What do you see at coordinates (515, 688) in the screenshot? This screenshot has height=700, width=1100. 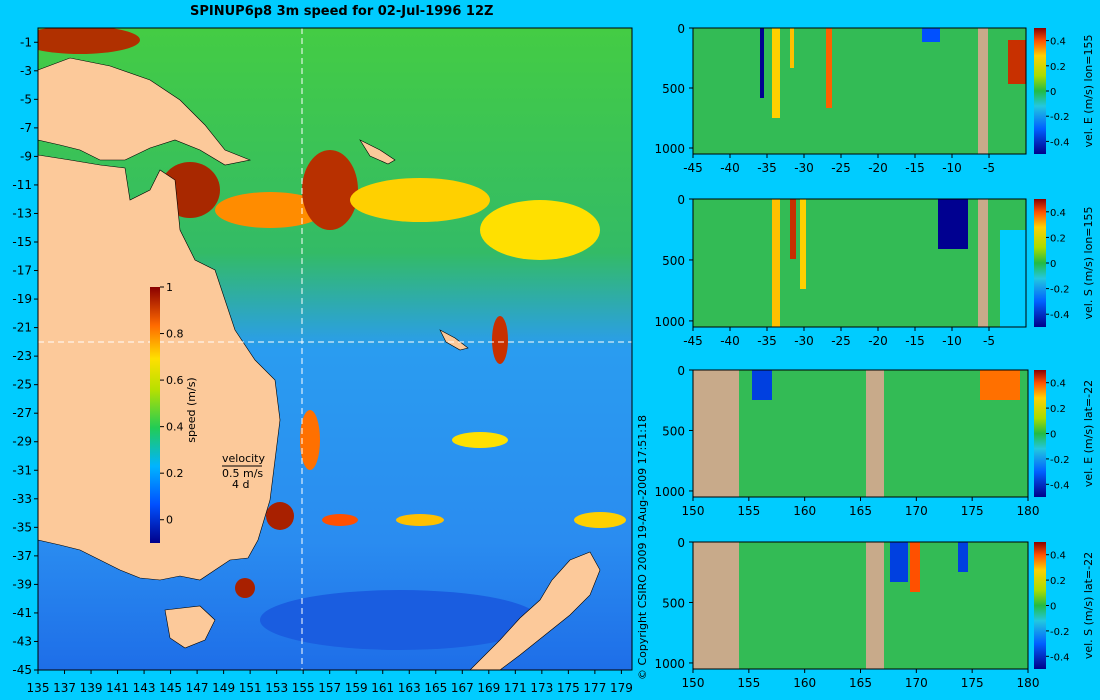 I see `map-x-tick-label: 171` at bounding box center [515, 688].